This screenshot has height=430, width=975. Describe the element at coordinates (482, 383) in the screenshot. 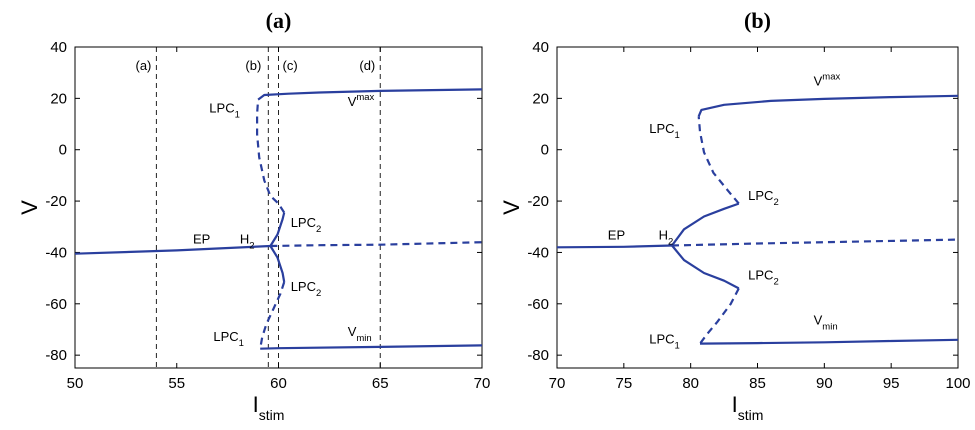

I see `x-tick-label-4: 70` at that location.